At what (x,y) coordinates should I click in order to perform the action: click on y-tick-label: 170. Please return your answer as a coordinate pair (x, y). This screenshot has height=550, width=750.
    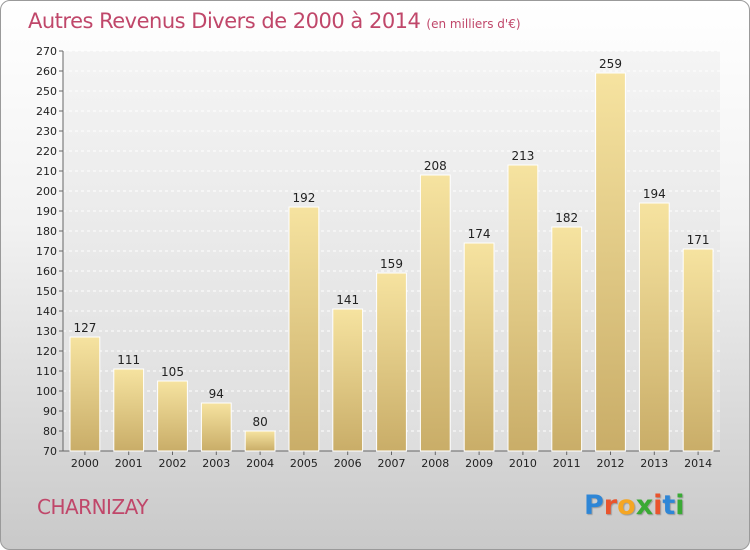
    Looking at the image, I should click on (46, 251).